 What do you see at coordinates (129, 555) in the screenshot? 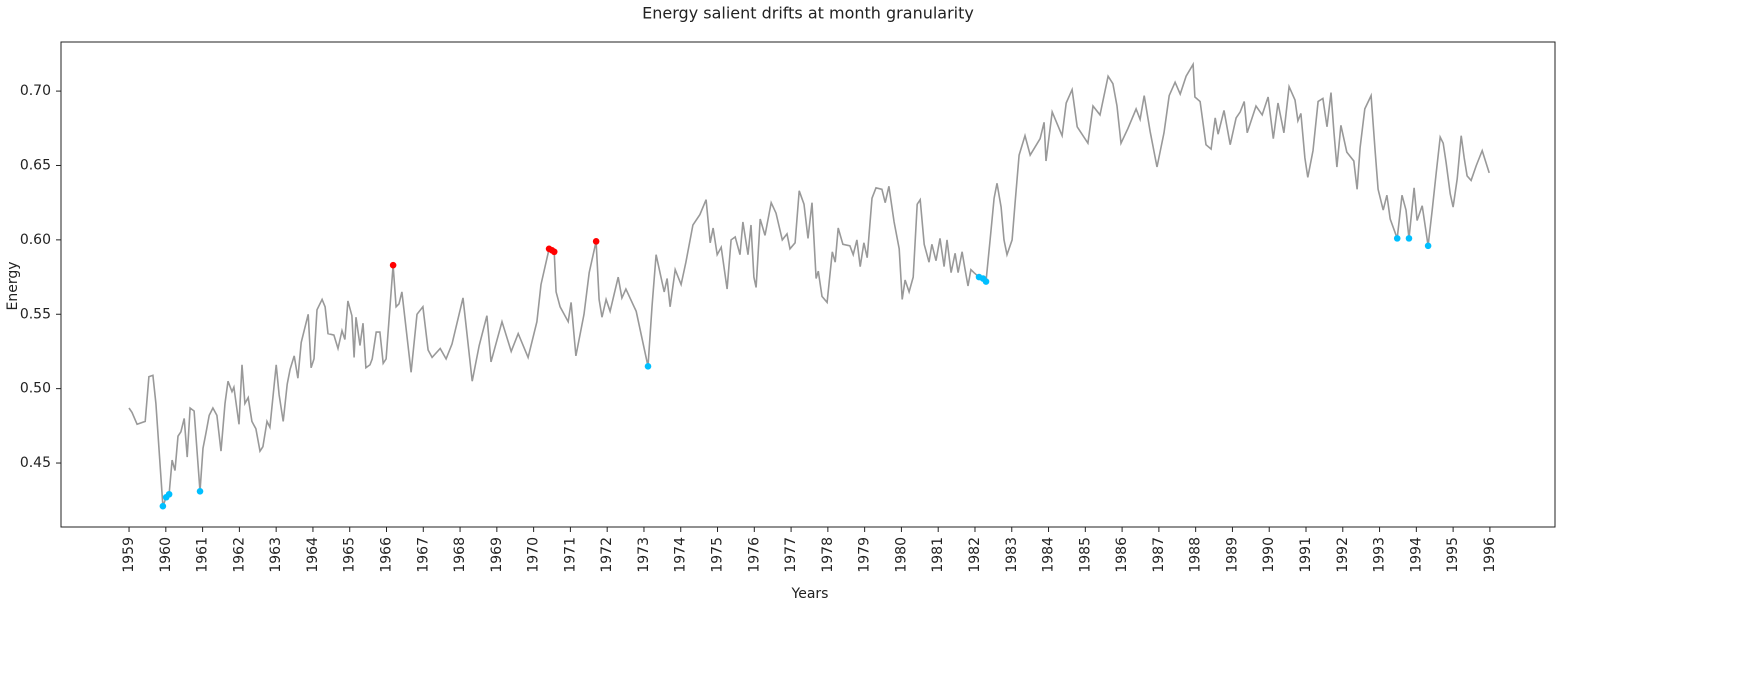
I see `x-tick-label: 1959` at bounding box center [129, 555].